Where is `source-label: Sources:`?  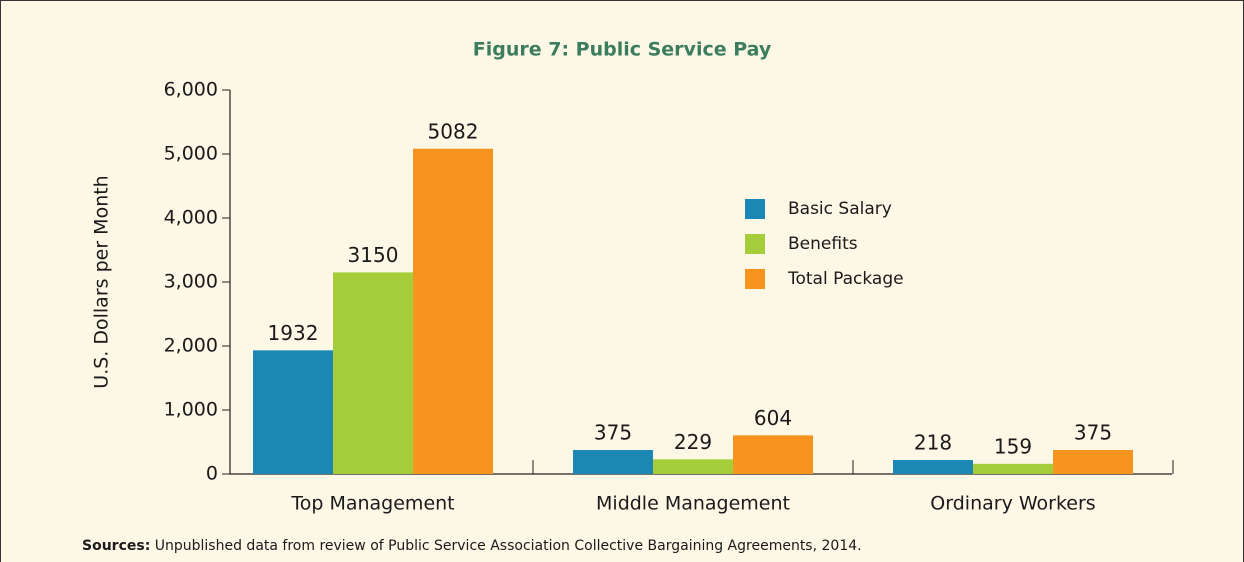
source-label: Sources: is located at coordinates (116, 546).